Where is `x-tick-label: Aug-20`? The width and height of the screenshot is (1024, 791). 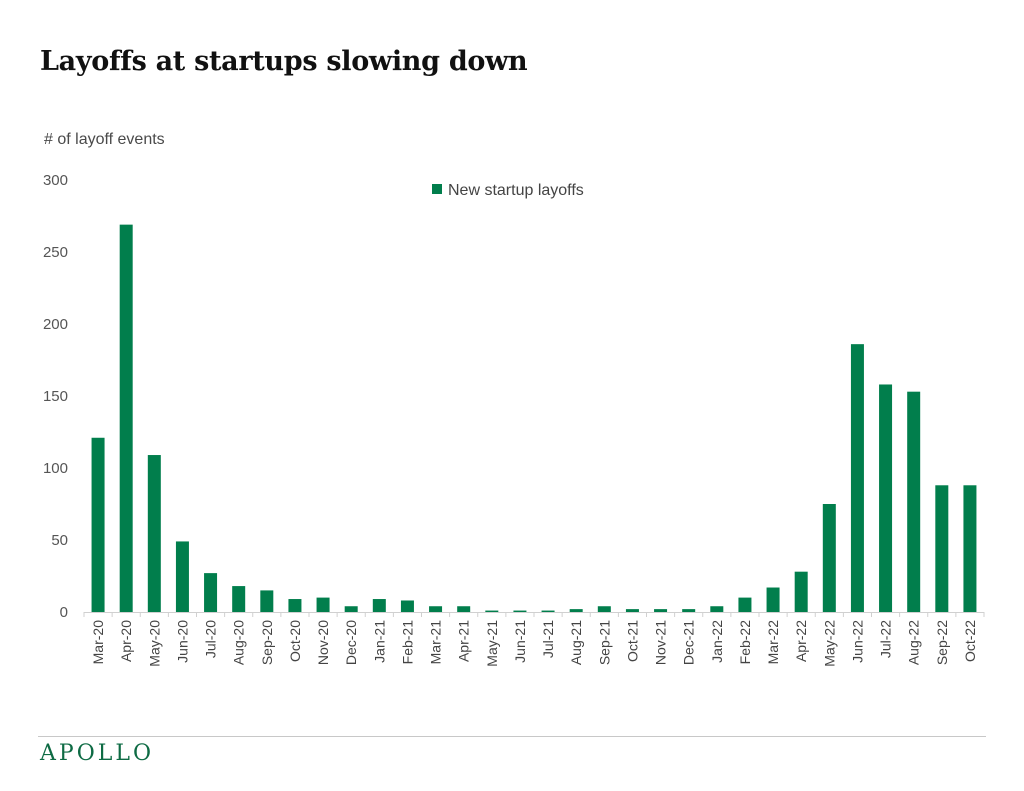 x-tick-label: Aug-20 is located at coordinates (239, 642).